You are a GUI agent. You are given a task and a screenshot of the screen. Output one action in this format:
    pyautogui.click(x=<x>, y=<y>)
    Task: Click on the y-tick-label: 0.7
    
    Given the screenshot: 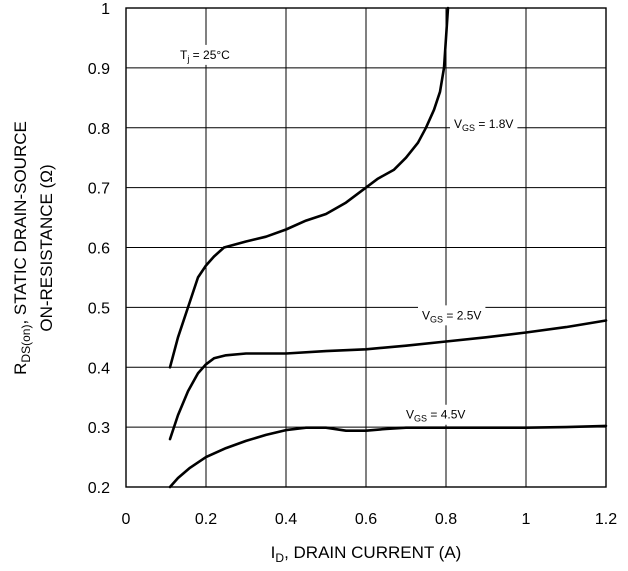 What is the action you would take?
    pyautogui.click(x=99, y=189)
    